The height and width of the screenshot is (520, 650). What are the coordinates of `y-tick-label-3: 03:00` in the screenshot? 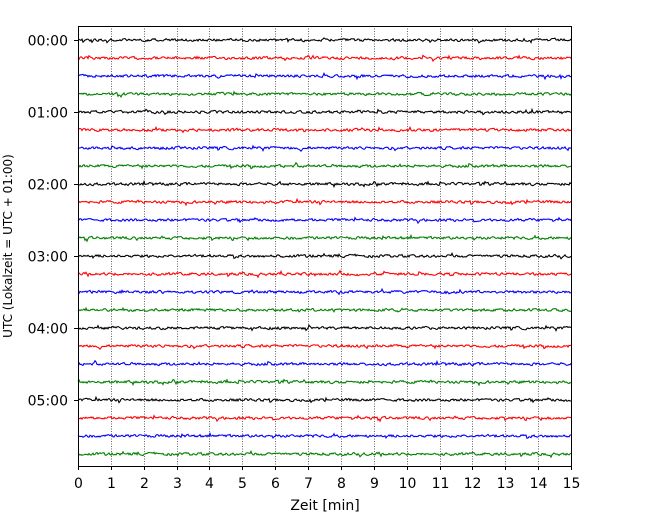 It's located at (48, 258).